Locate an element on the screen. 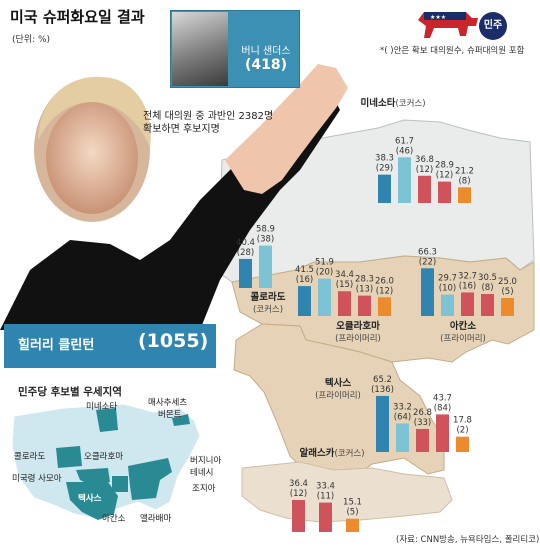 This screenshot has width=540, height=549. mini-map-texas is located at coordinates (92, 501).